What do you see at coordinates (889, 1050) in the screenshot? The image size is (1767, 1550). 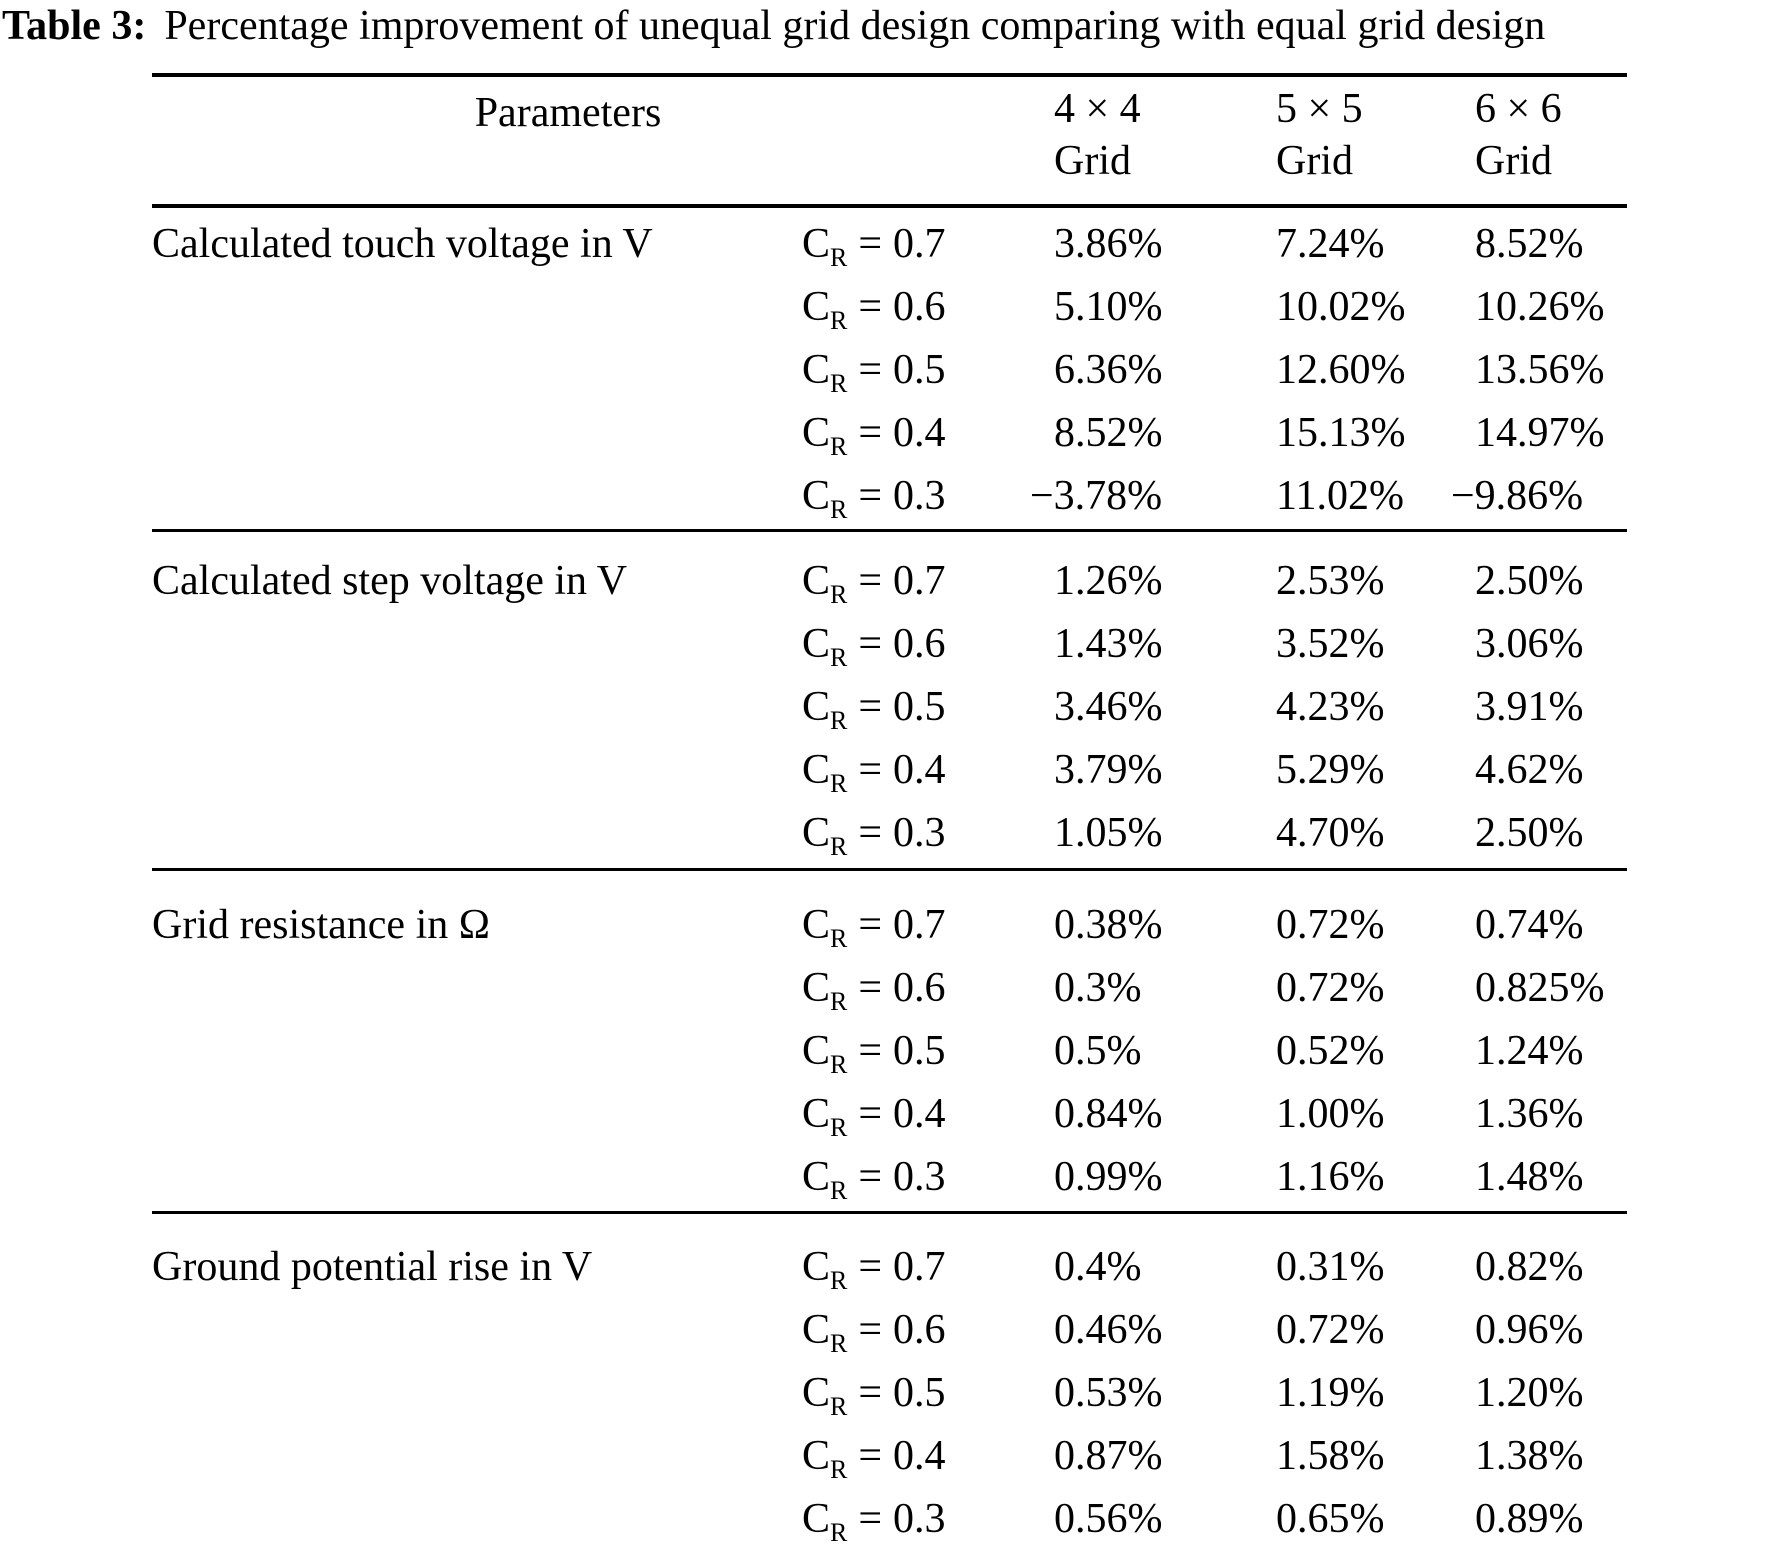 I see `table-row: CR = 0.5 0.5% 0.52% 1.24%` at bounding box center [889, 1050].